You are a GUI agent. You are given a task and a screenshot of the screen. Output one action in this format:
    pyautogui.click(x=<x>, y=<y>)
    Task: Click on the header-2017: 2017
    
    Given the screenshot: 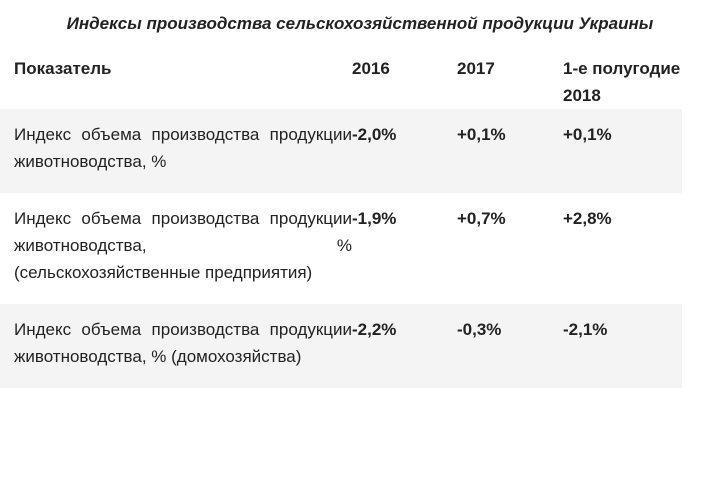 What is the action you would take?
    pyautogui.click(x=476, y=68)
    